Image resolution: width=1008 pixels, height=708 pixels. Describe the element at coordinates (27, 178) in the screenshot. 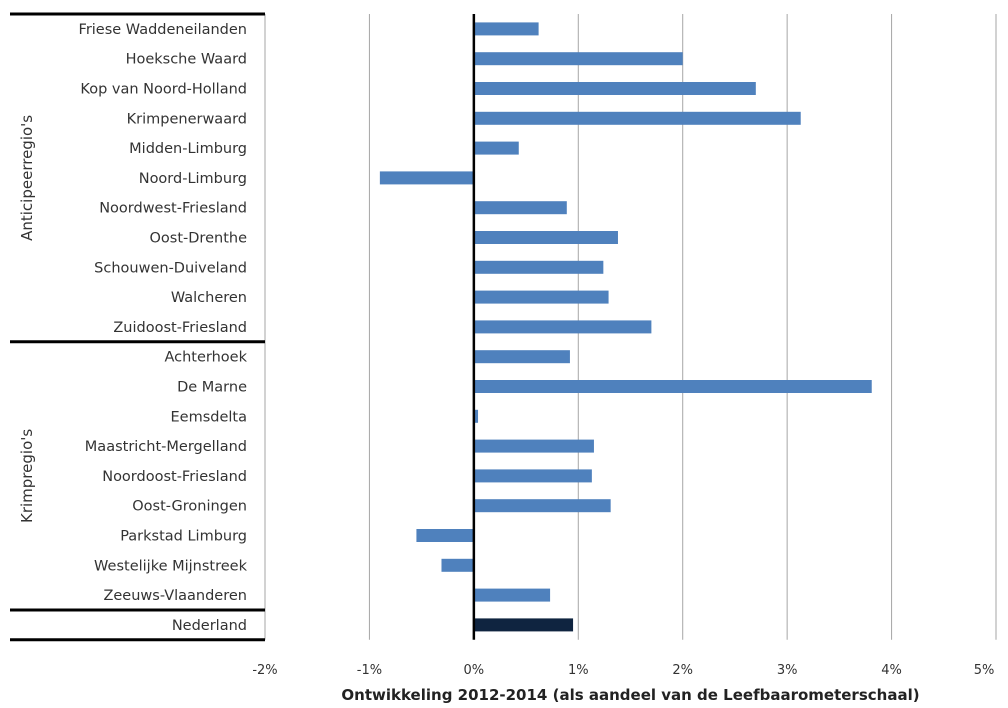

I see `group-label: Anticipeerregio's` at that location.